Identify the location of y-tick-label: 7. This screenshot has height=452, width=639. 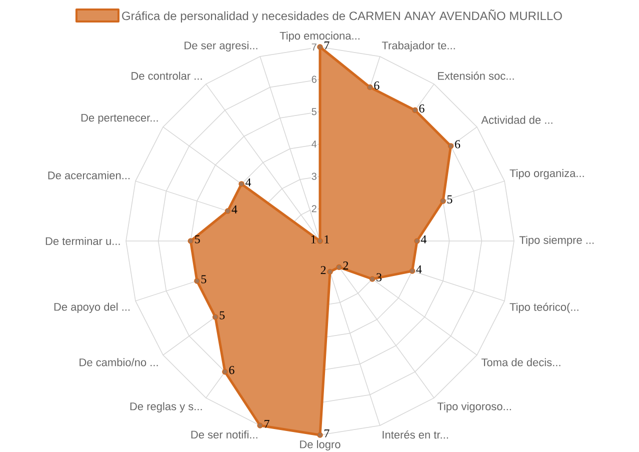
(314, 47).